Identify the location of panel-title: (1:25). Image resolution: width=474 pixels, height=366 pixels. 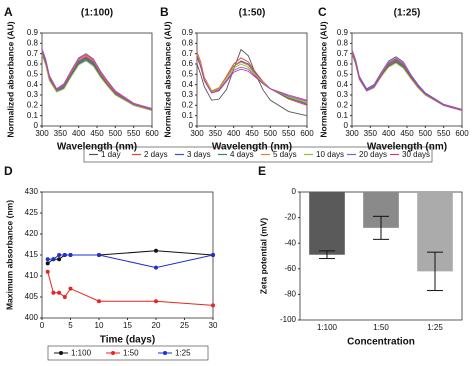
(407, 13).